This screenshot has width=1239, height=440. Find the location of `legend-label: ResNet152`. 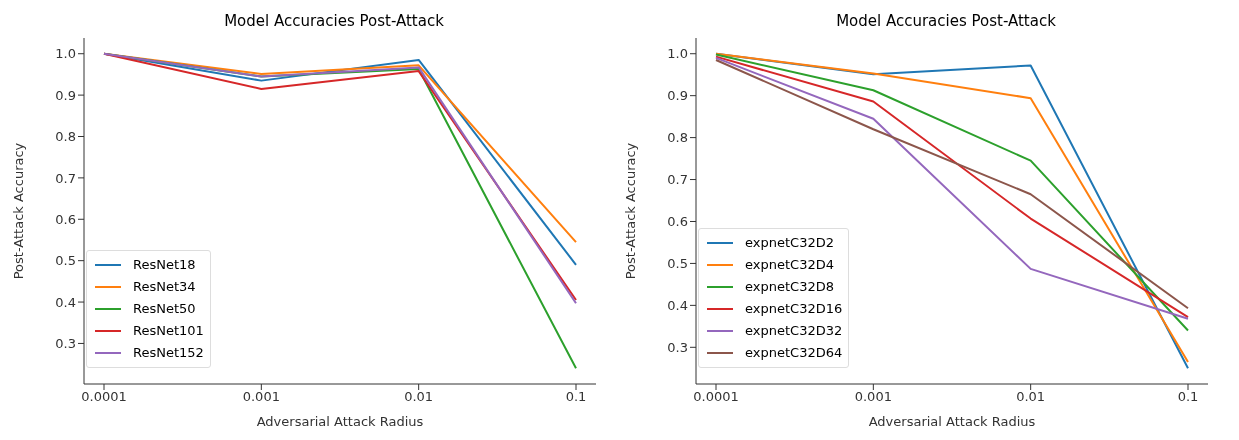

legend-label: ResNet152 is located at coordinates (168, 353).